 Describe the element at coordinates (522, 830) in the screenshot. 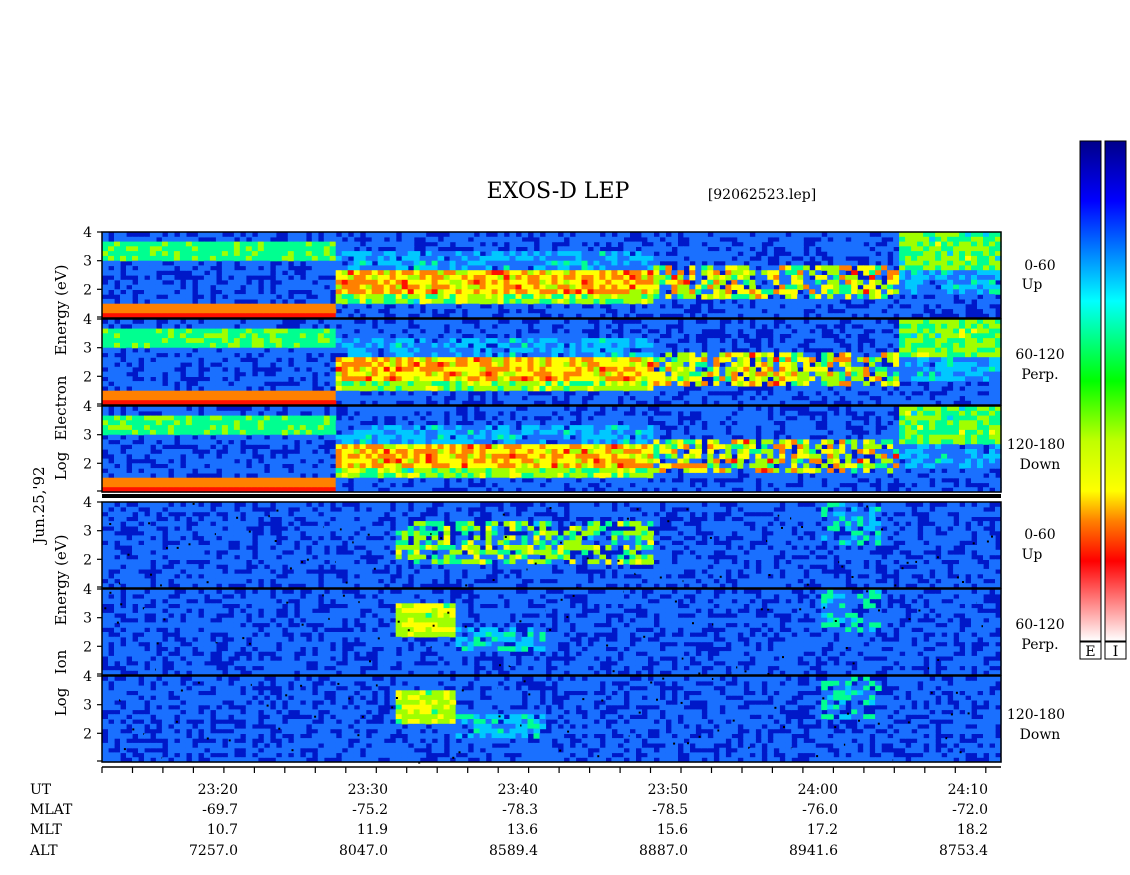

I see `ephemeris-mlt-value: 13.6` at that location.